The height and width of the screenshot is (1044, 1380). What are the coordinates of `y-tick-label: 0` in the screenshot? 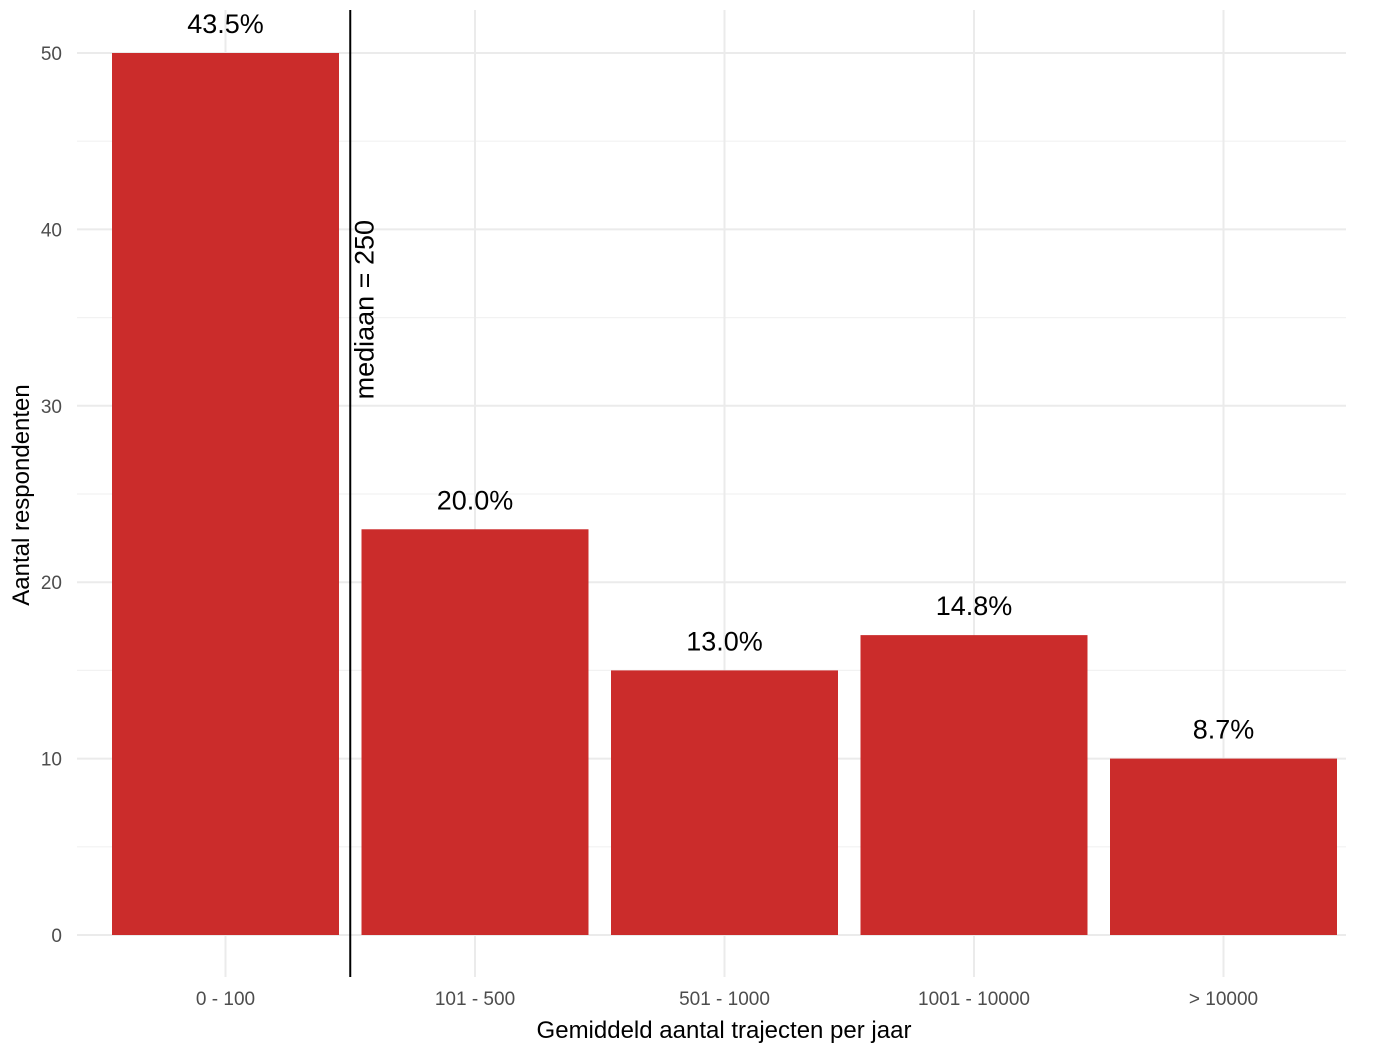 It's located at (56, 936).